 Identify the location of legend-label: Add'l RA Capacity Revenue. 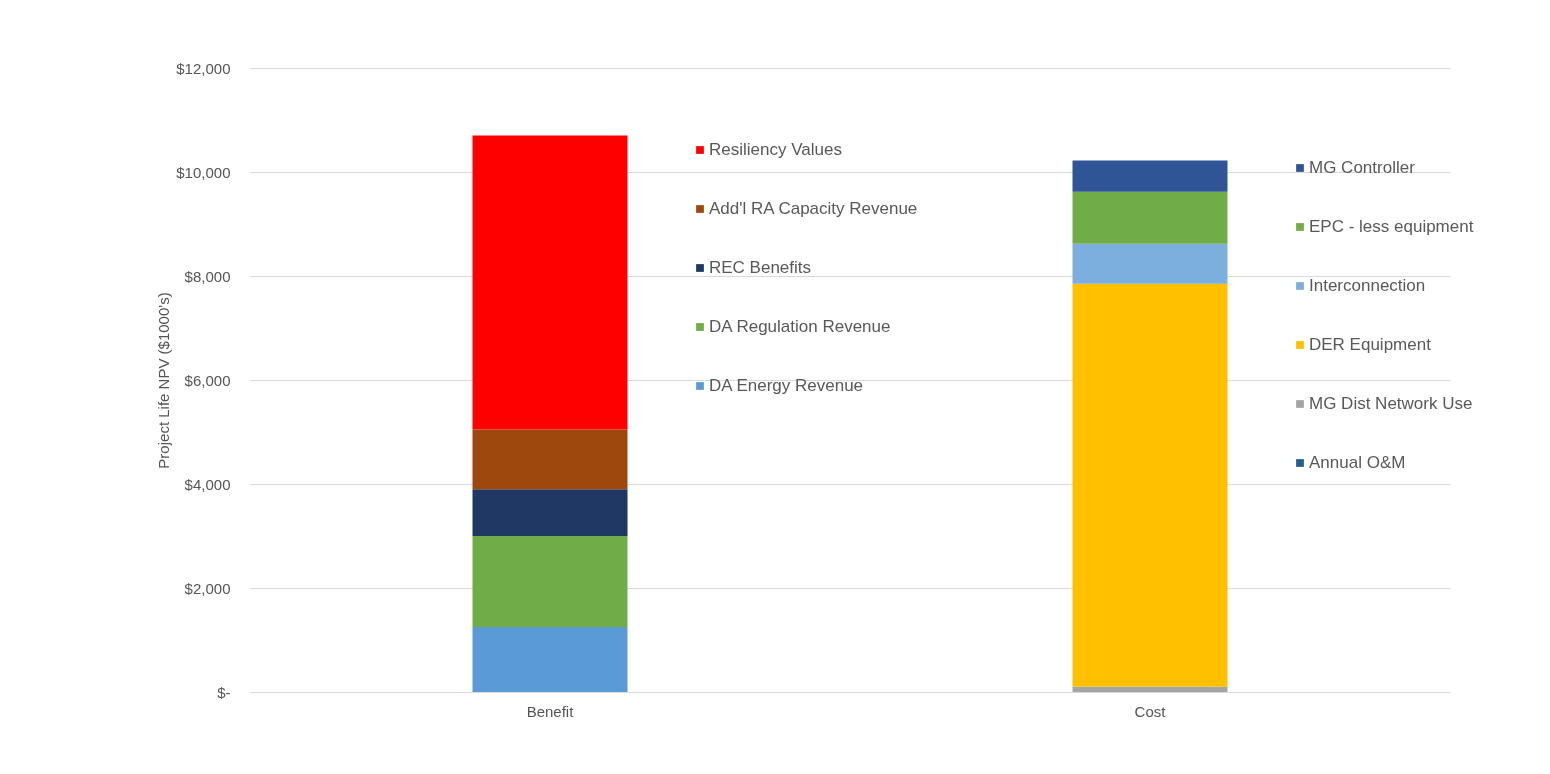
(813, 208).